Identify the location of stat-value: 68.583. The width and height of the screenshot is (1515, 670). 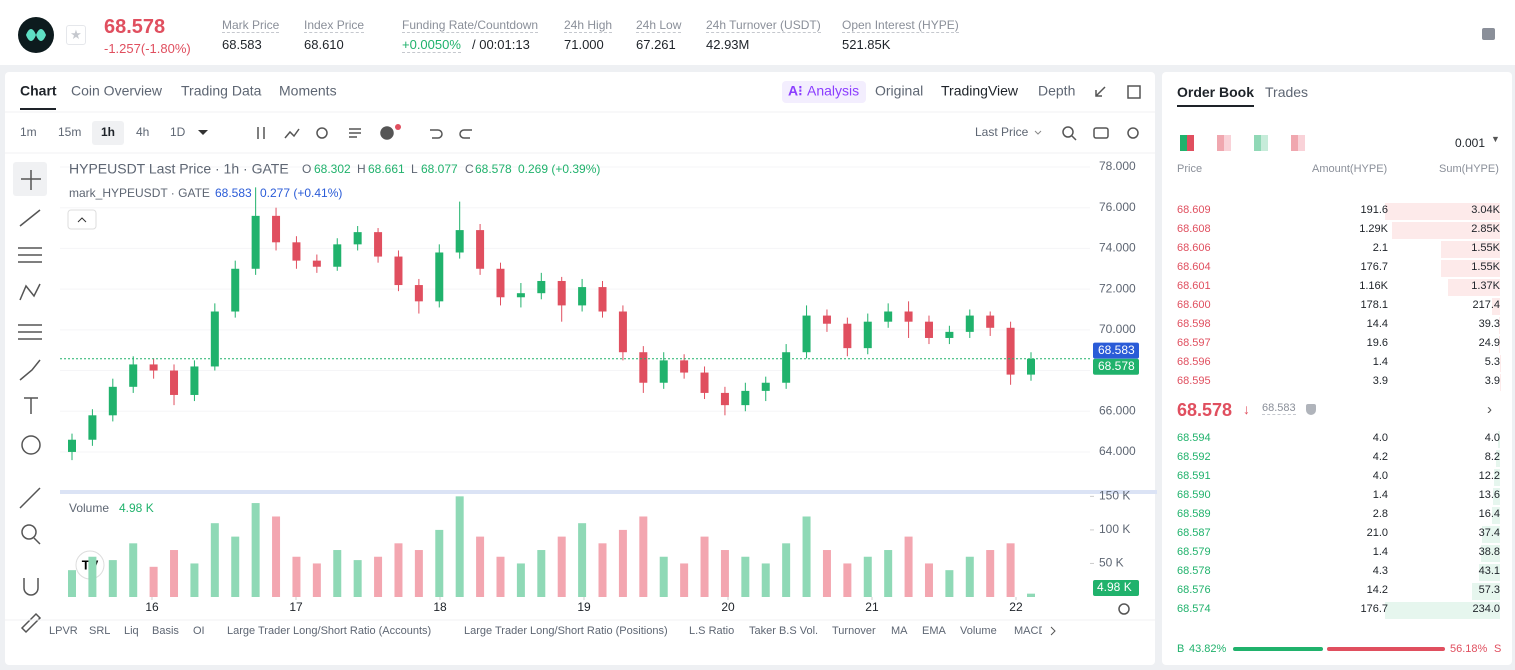
(242, 44).